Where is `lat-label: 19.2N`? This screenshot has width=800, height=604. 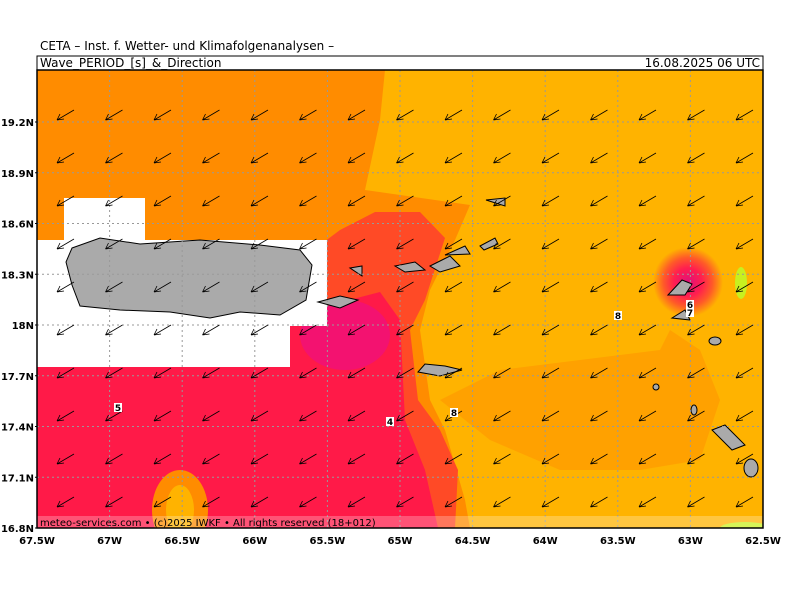
lat-label: 19.2N is located at coordinates (17, 123).